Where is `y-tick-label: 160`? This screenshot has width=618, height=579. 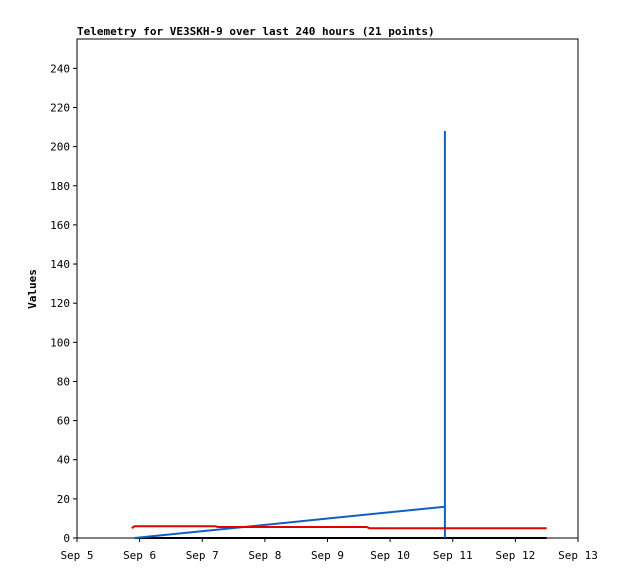
y-tick-label: 160 is located at coordinates (60, 225).